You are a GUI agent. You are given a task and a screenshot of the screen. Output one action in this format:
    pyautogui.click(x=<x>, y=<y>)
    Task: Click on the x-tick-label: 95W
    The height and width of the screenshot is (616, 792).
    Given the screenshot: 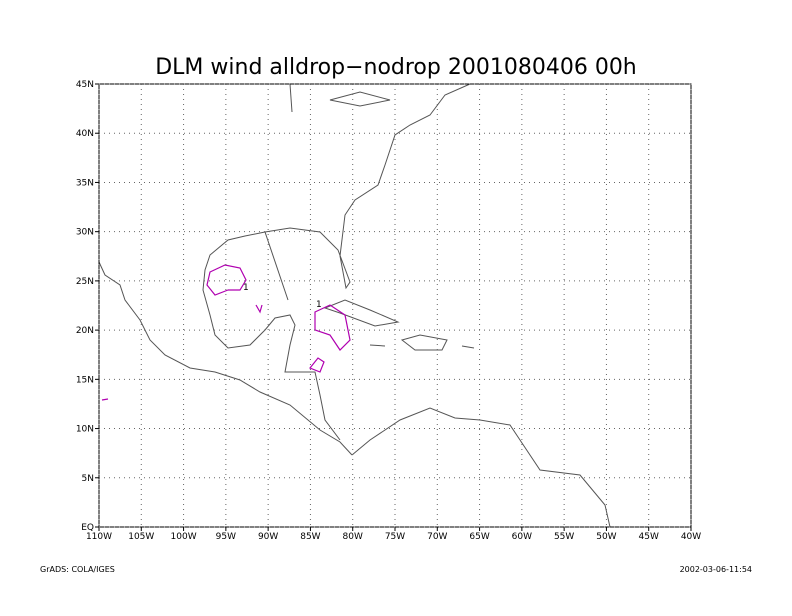 What is the action you would take?
    pyautogui.click(x=226, y=537)
    